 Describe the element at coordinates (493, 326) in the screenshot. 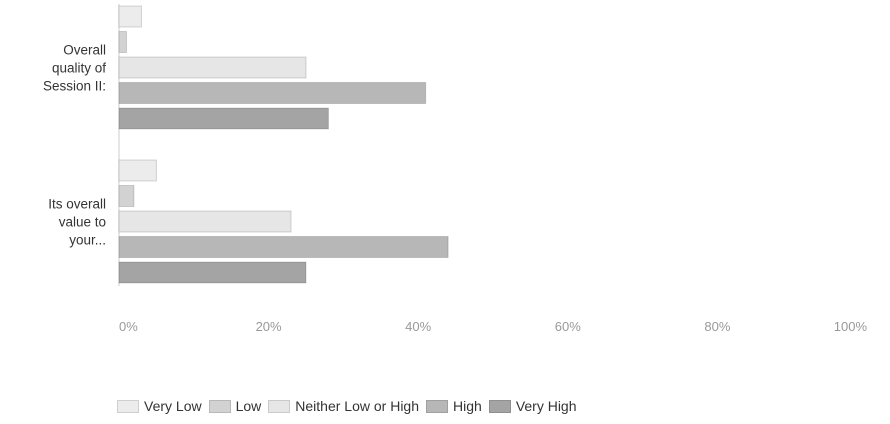

I see `x-axis-ticks: 0% 20% 40% 60% 80% 100%` at that location.